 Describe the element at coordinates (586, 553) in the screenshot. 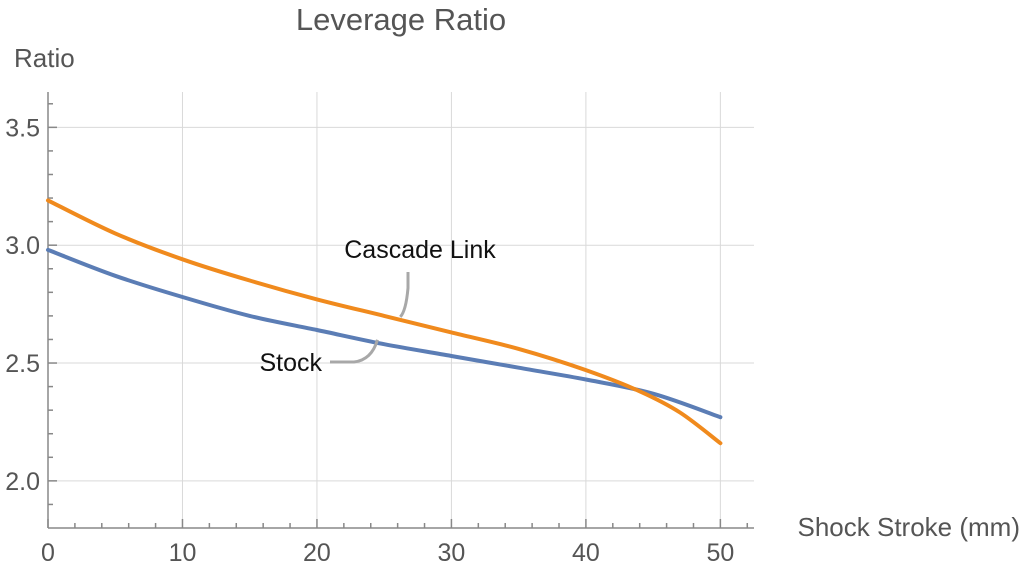

I see `x-tick-label: 40` at that location.